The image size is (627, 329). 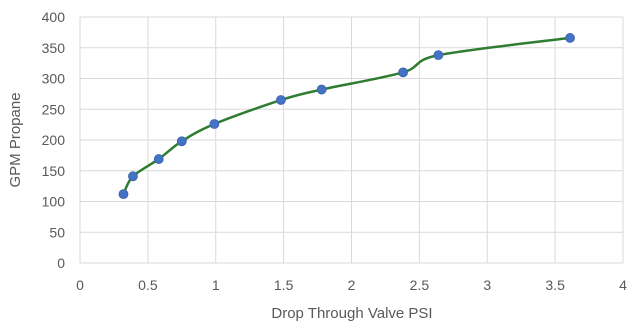 I want to click on x-tick-label: 4, so click(x=623, y=285).